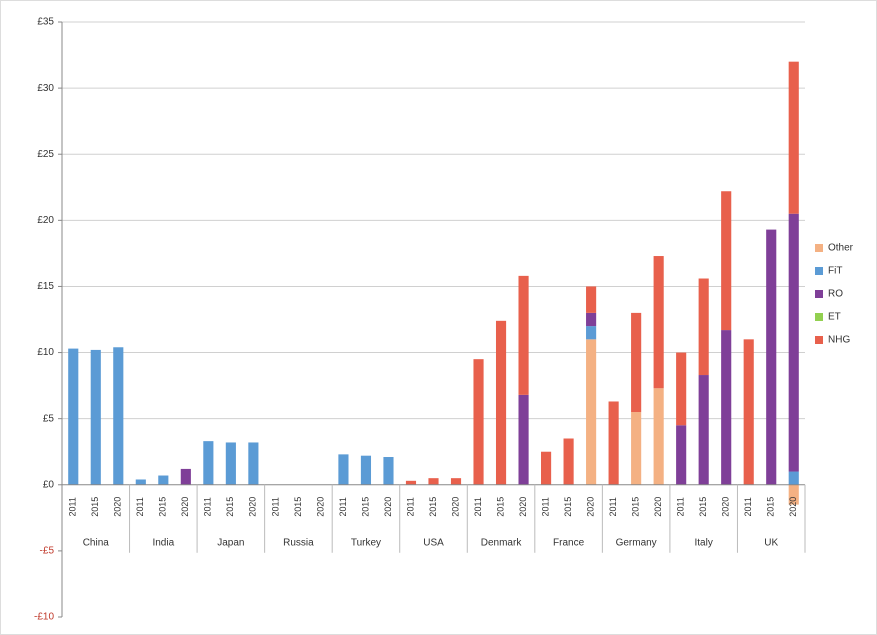 This screenshot has height=635, width=877. What do you see at coordinates (433, 542) in the screenshot?
I see `group-label: USA` at bounding box center [433, 542].